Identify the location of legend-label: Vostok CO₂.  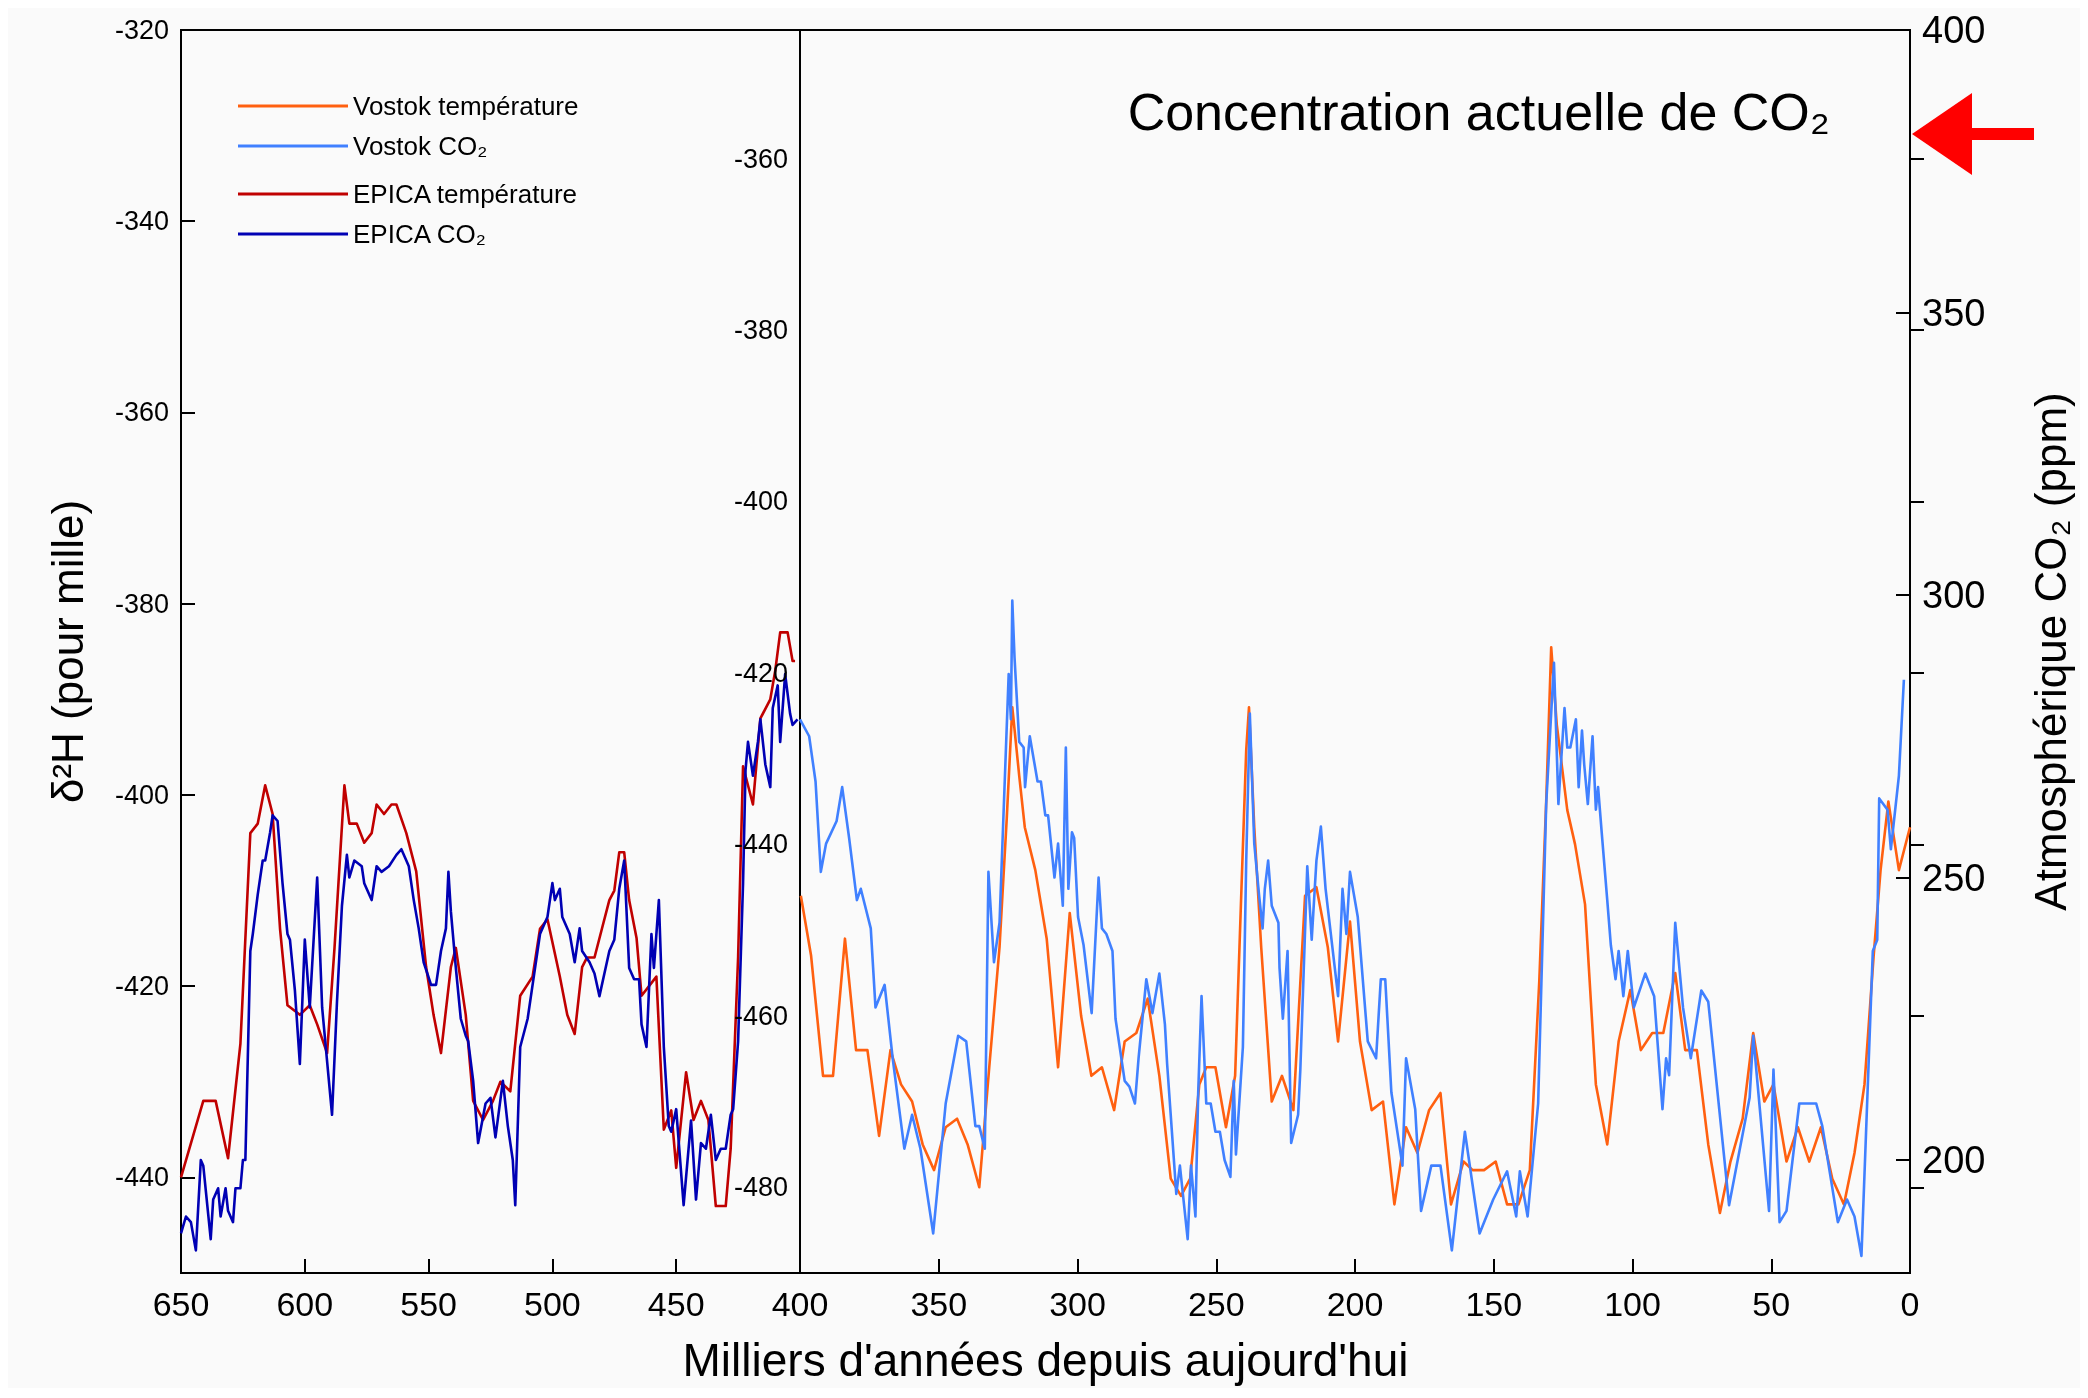
(420, 146).